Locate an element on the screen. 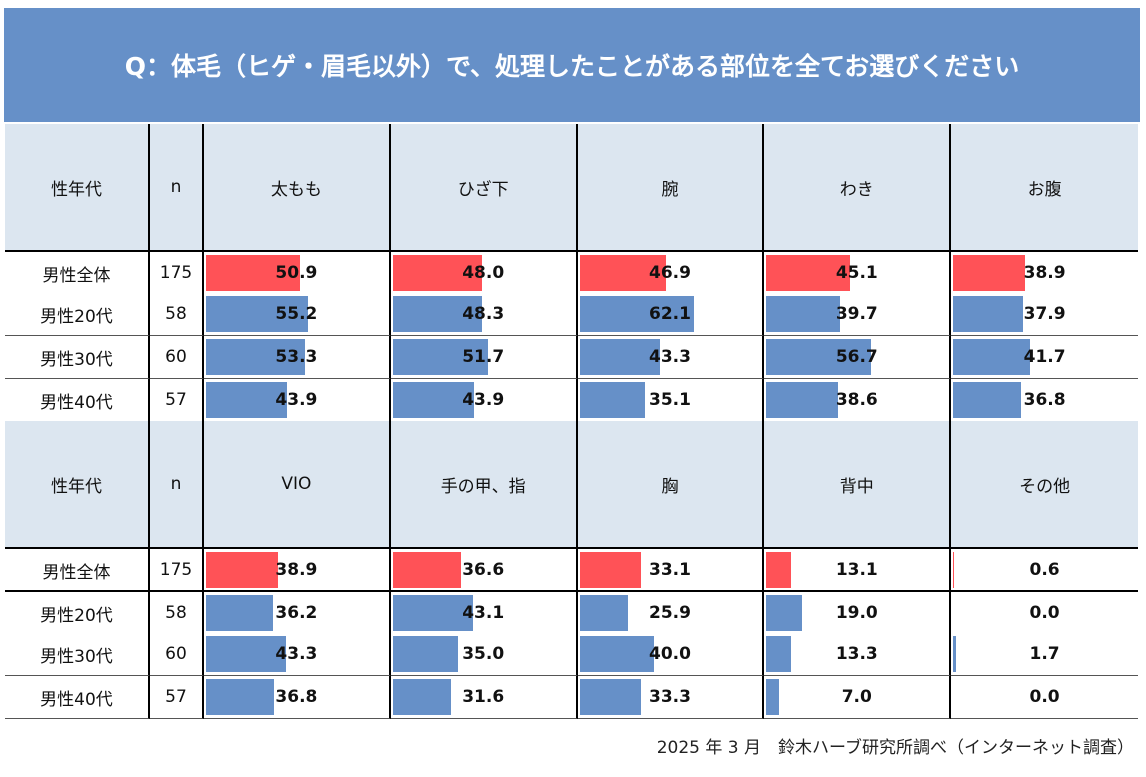 This screenshot has height=777, width=1146. data-label: 19.0 is located at coordinates (856, 613).